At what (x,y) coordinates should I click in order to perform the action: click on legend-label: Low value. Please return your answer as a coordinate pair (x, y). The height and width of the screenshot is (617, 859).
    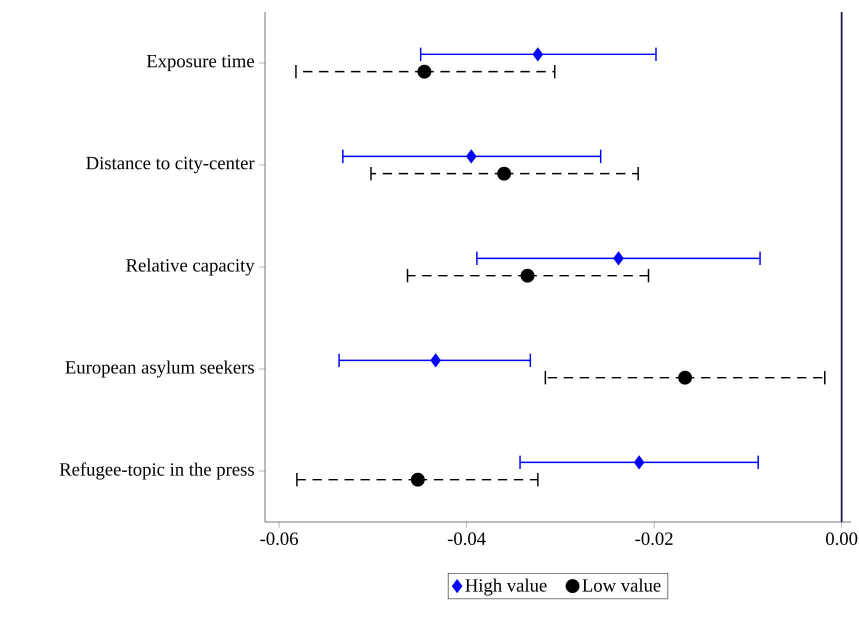
    Looking at the image, I should click on (621, 585).